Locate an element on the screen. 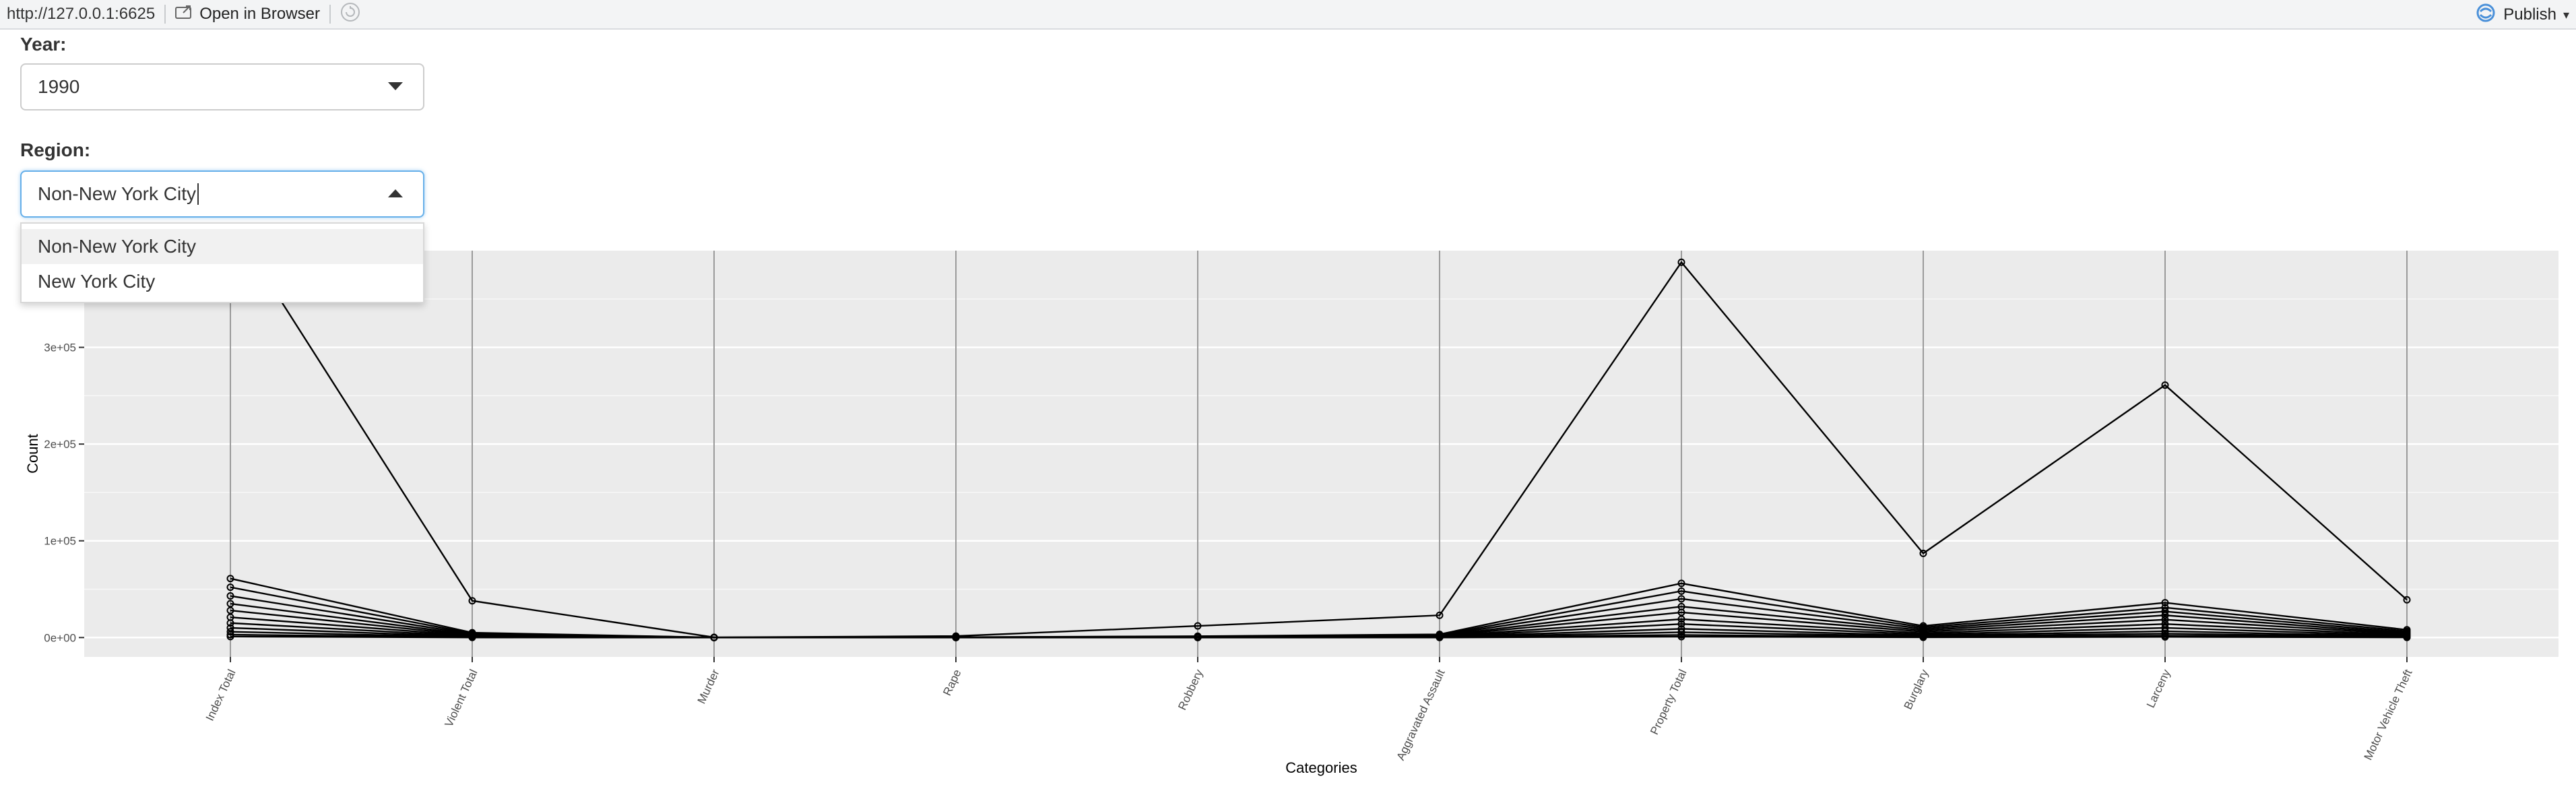 The height and width of the screenshot is (795, 2576). x-tick-label: Larceny is located at coordinates (2159, 688).